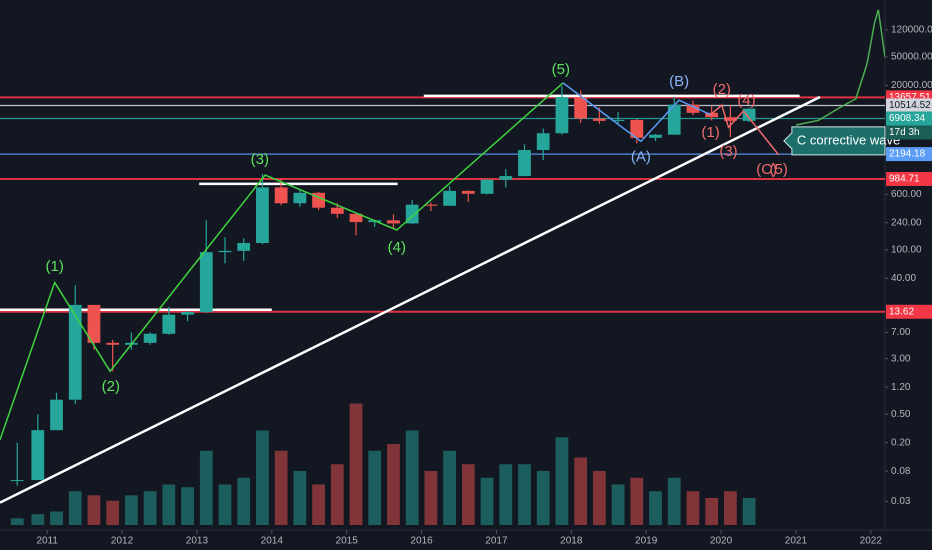 The height and width of the screenshot is (550, 932). What do you see at coordinates (834, 141) in the screenshot?
I see `callout-box` at bounding box center [834, 141].